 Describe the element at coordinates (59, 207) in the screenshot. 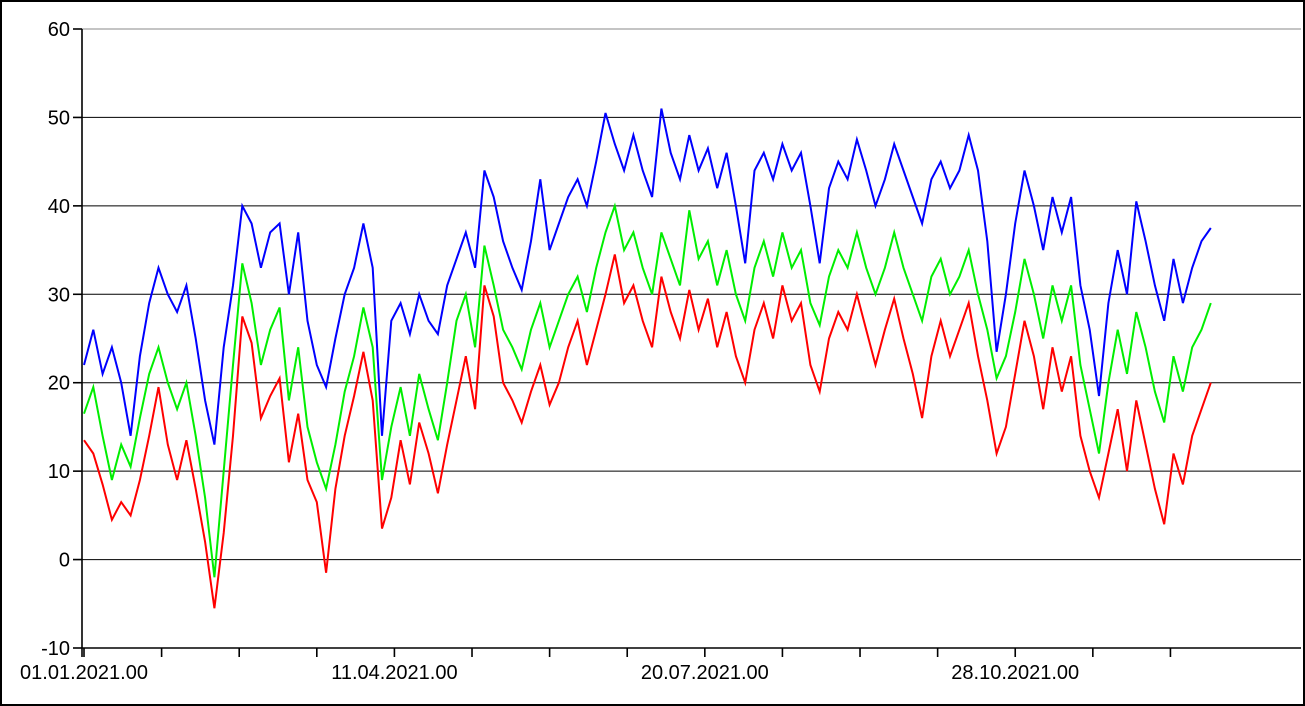

I see `y-tick-label: 40` at that location.